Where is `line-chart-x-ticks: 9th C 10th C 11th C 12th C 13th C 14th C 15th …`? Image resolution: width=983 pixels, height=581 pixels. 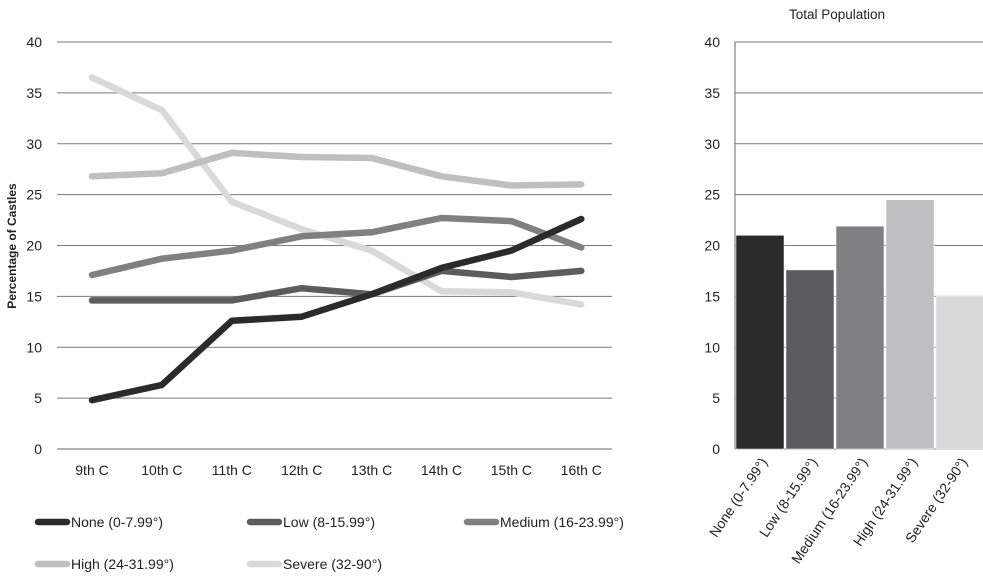
line-chart-x-ticks: 9th C 10th C 11th C 12th C 13th C 14th C 15th … is located at coordinates (338, 470).